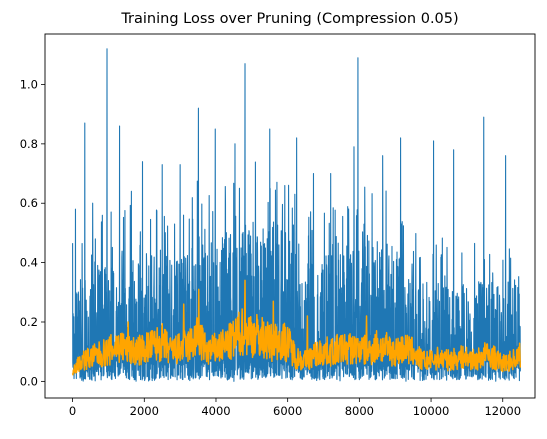 The width and height of the screenshot is (547, 439). I want to click on x-tick-label: 8000, so click(359, 411).